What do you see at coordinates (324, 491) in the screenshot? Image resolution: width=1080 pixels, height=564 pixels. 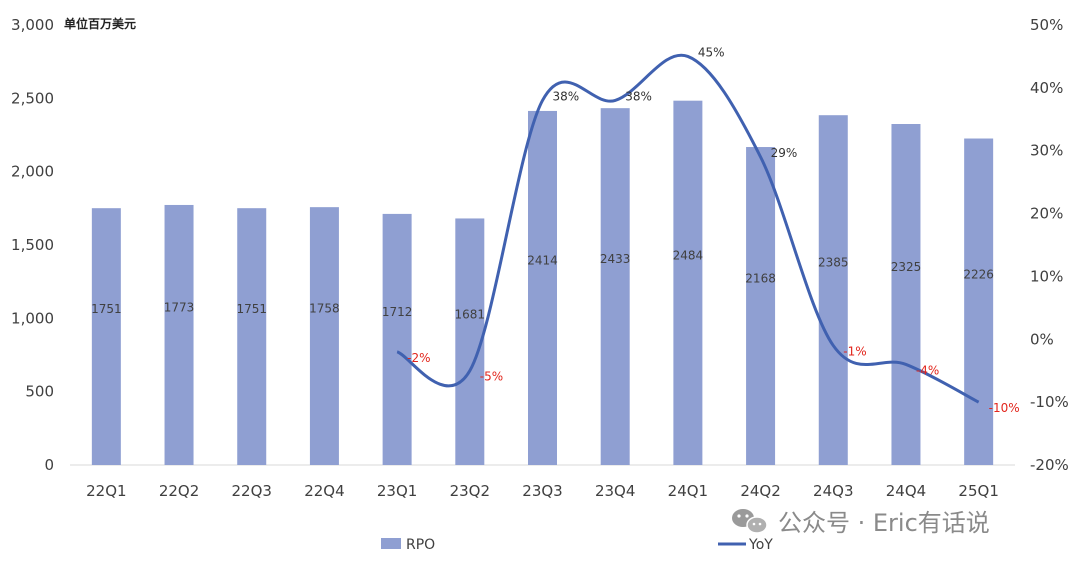 I see `x-tick-label: 22Q4` at bounding box center [324, 491].